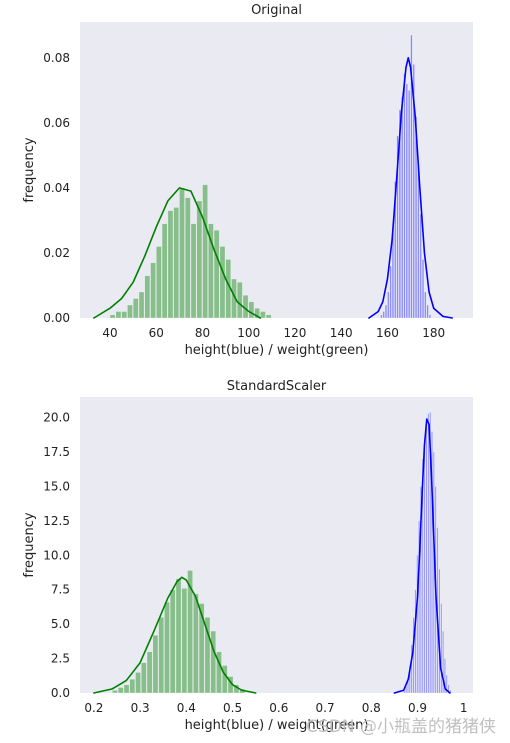  What do you see at coordinates (295, 333) in the screenshot?
I see `original-x-tick-label: 120` at bounding box center [295, 333].